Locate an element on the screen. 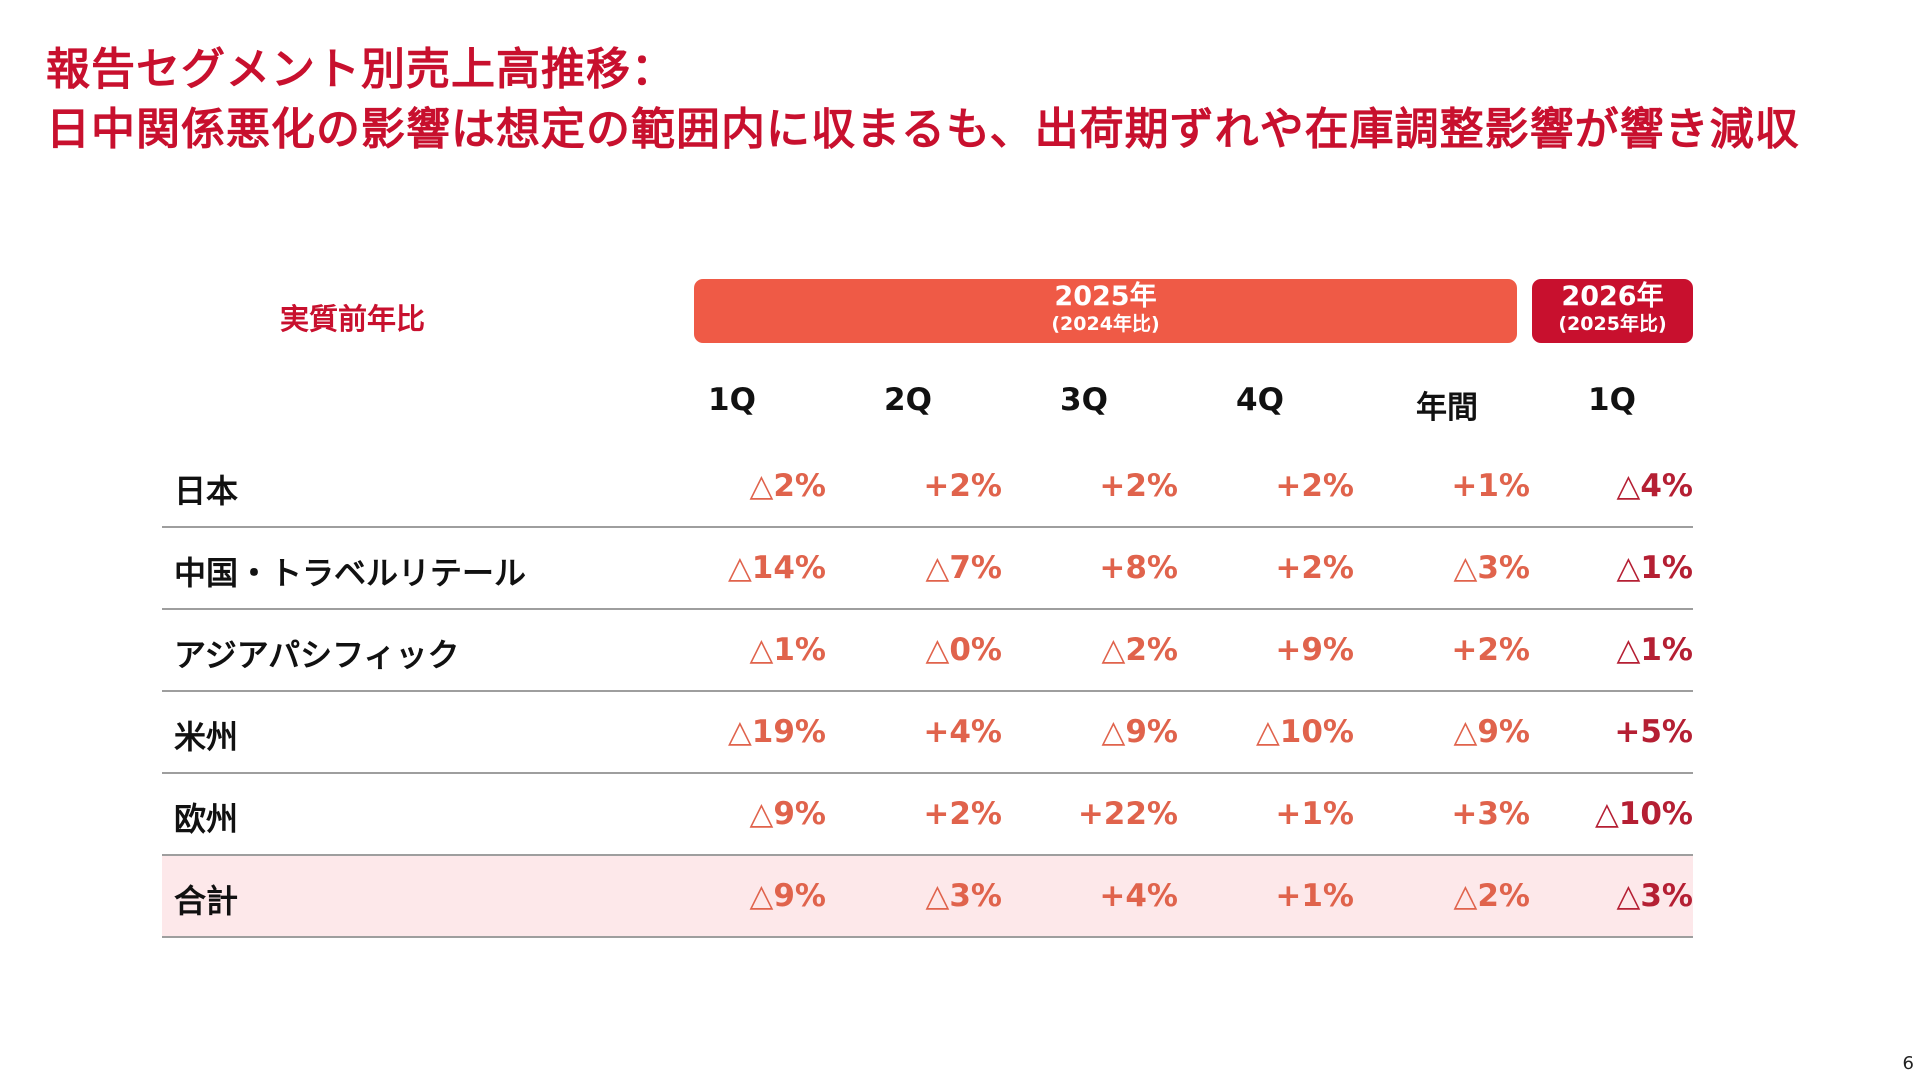 Image resolution: width=1920 pixels, height=1080 pixels. table-cell: △14% is located at coordinates (776, 568).